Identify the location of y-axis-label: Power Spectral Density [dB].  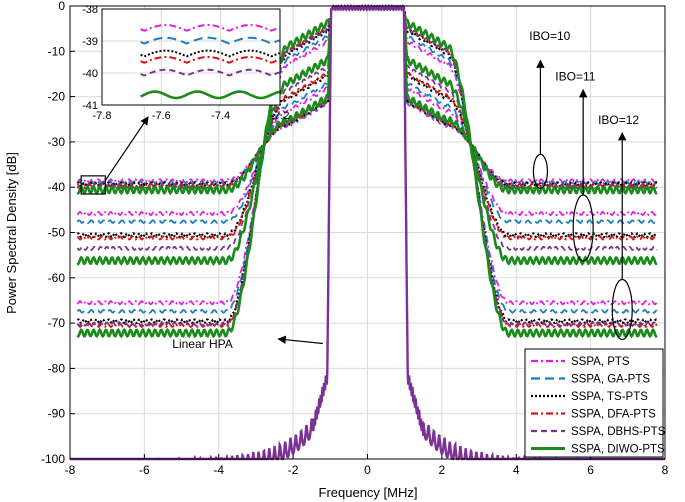
(11, 233).